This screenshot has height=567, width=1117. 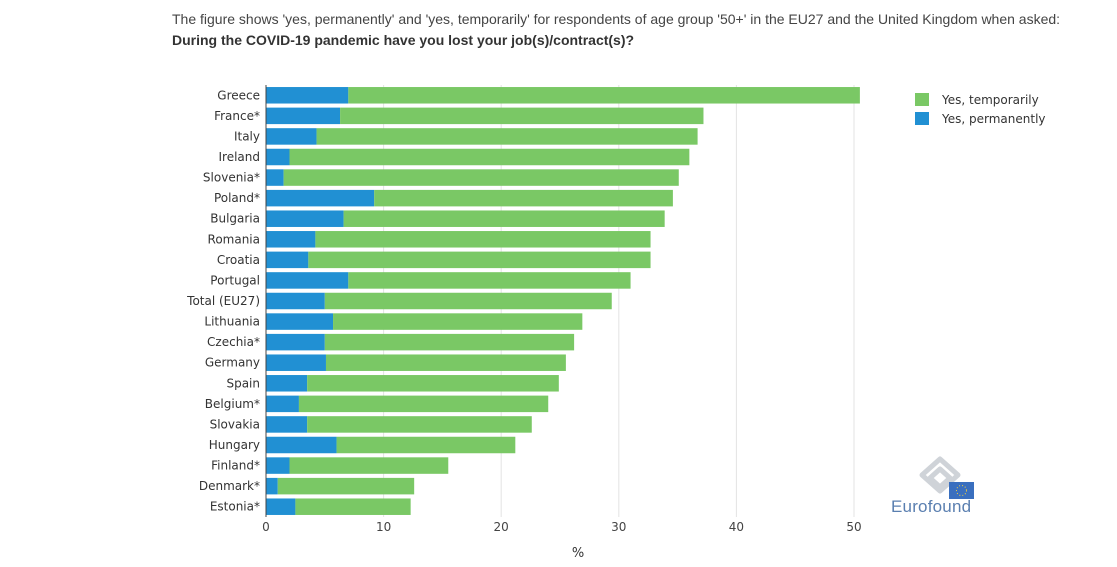 I want to click on category-label: Slovakia, so click(x=235, y=424).